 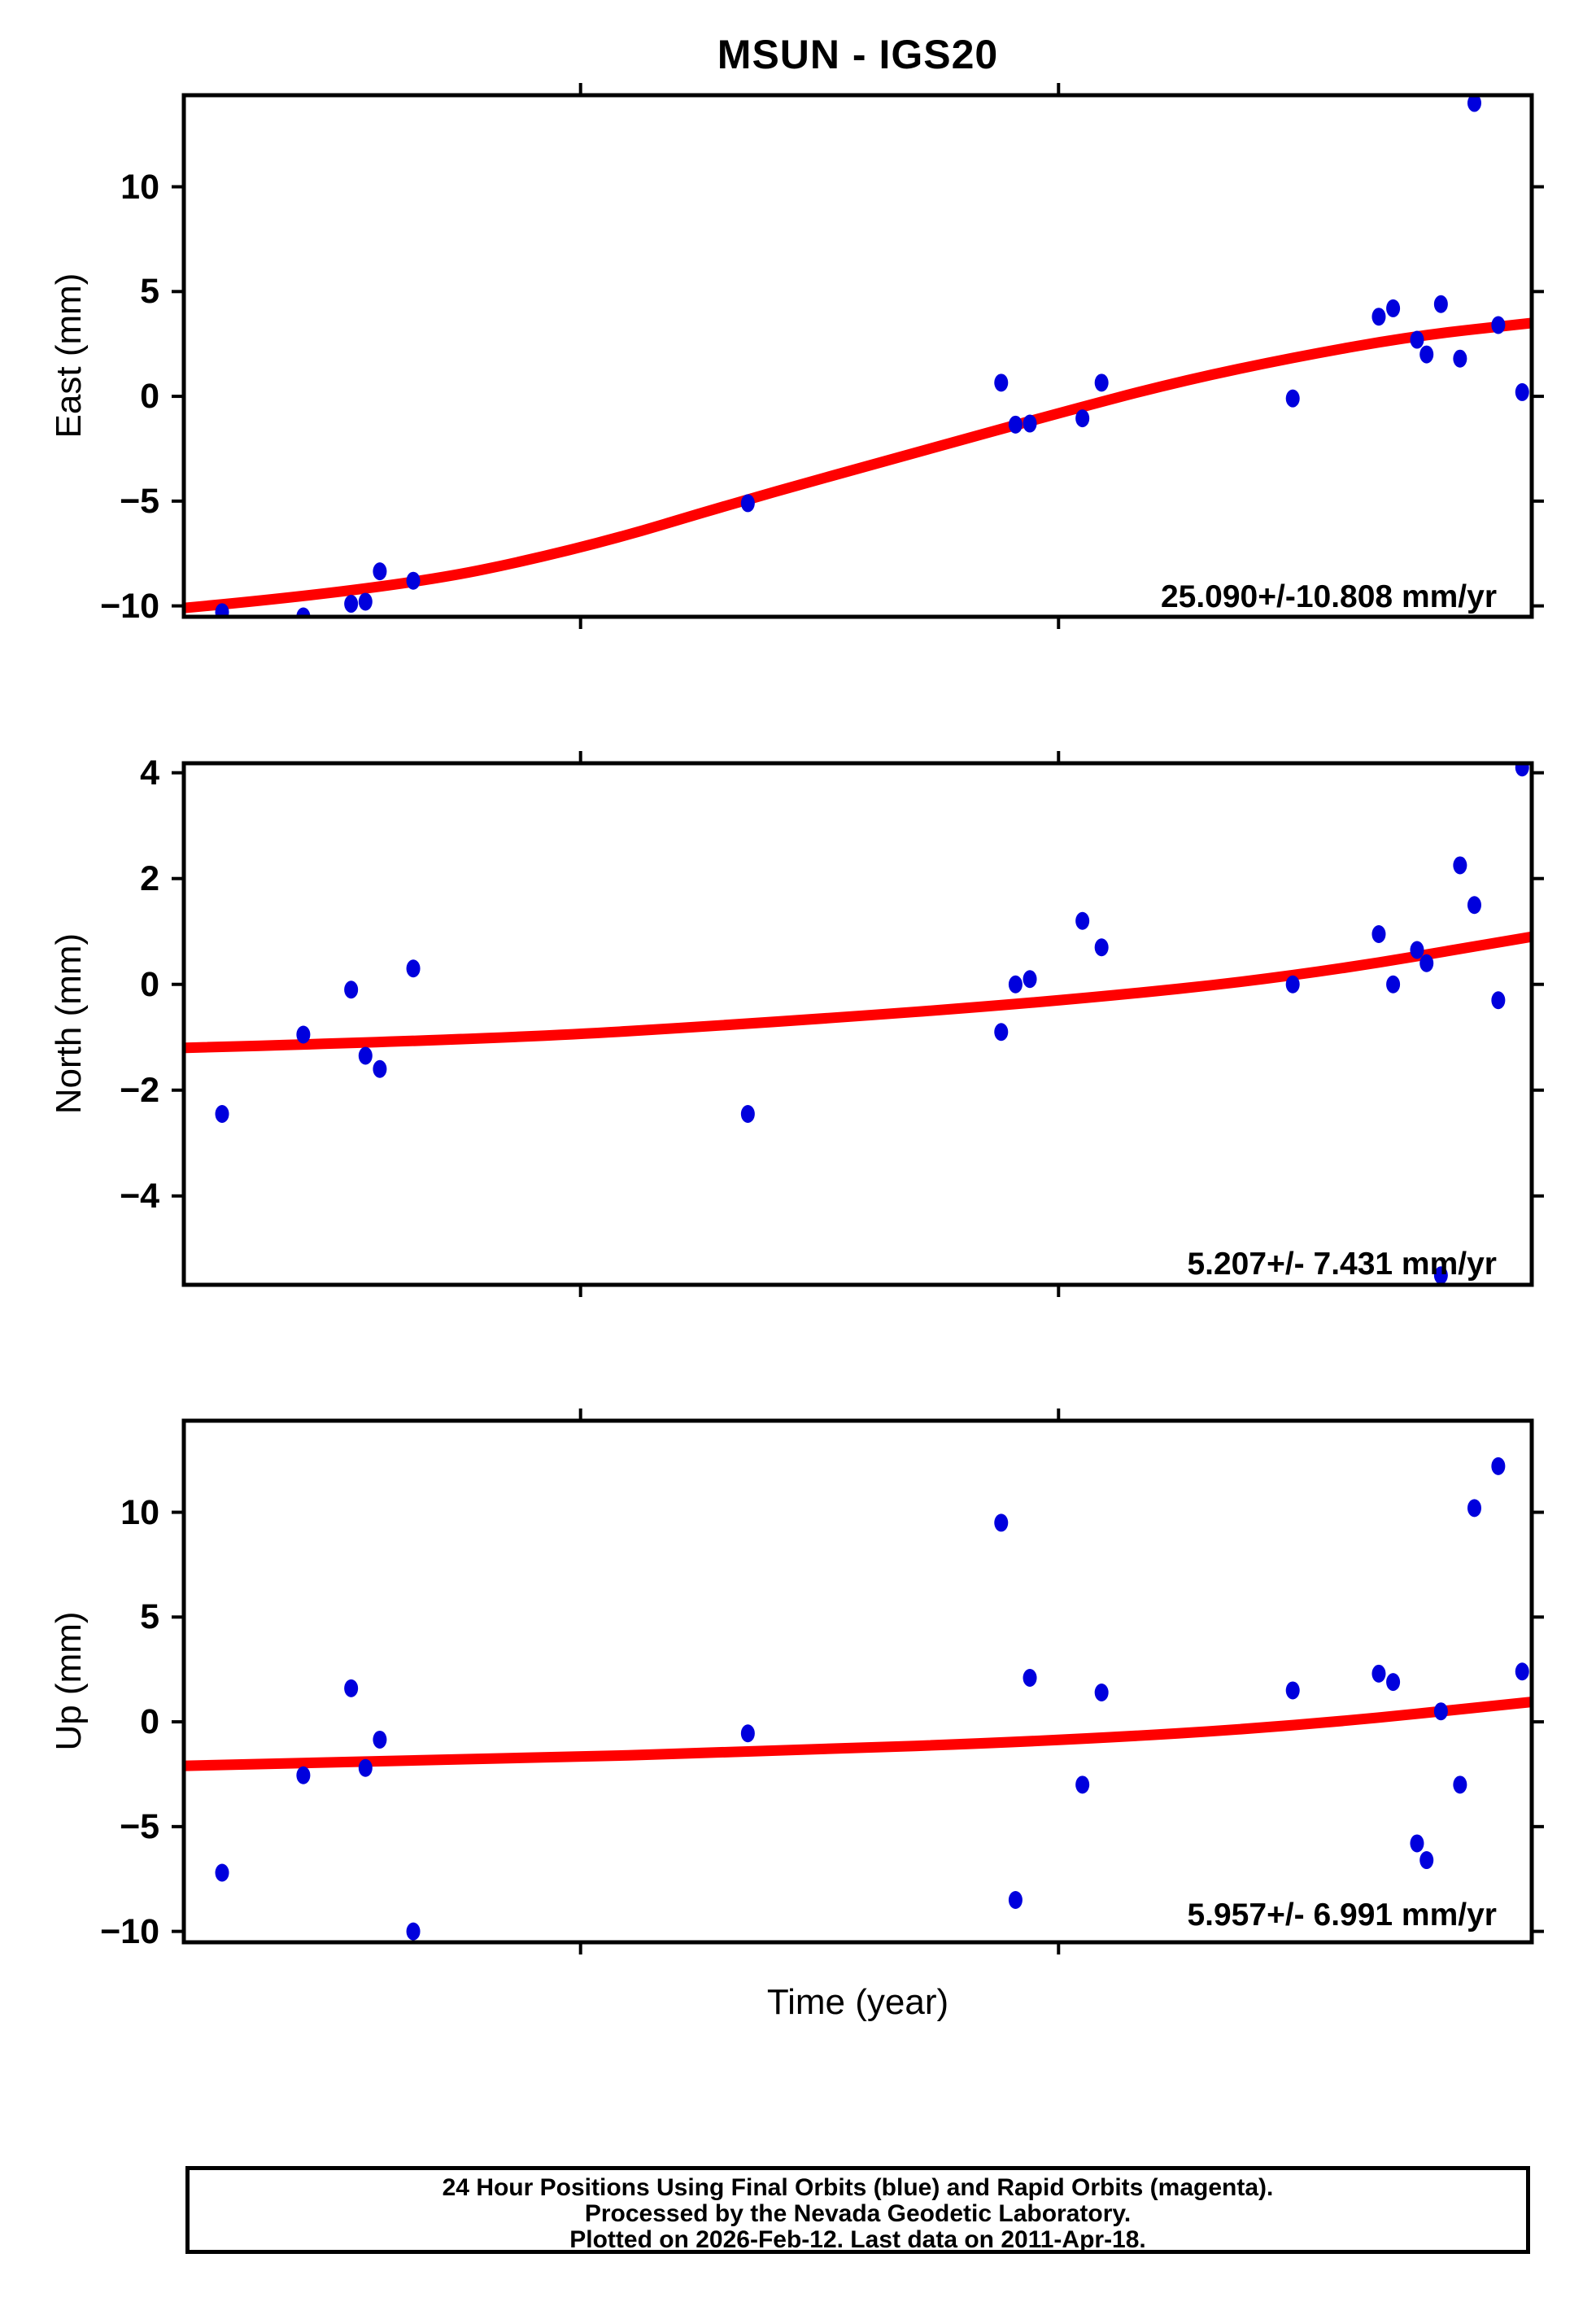 What do you see at coordinates (139, 1090) in the screenshot?
I see `y-tick-label-north--2: −2` at bounding box center [139, 1090].